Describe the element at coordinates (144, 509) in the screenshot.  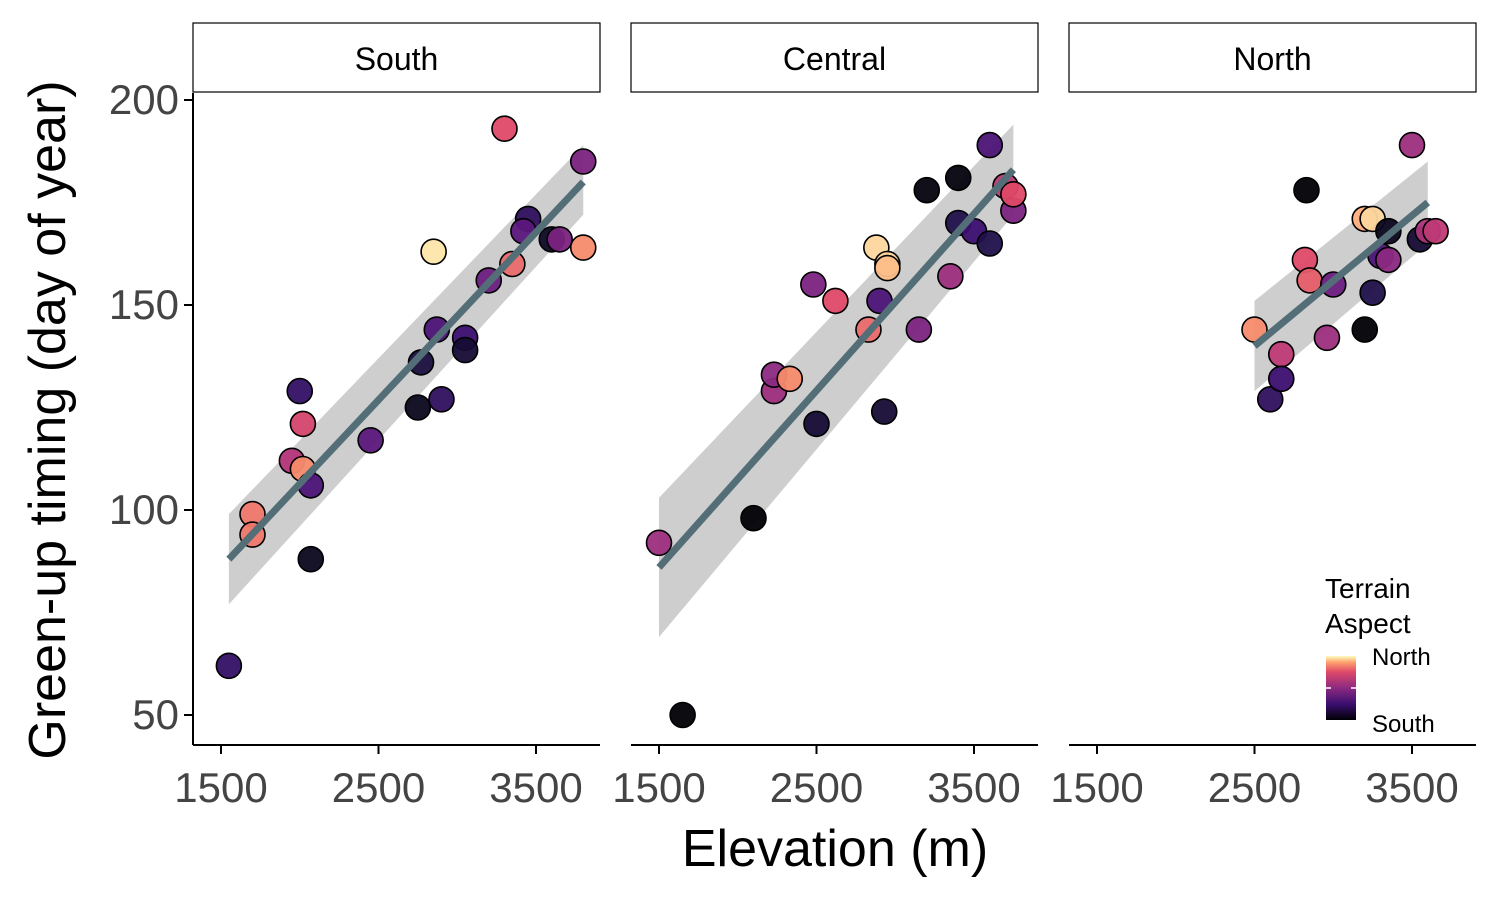
I see `y-tick-label: 100` at that location.